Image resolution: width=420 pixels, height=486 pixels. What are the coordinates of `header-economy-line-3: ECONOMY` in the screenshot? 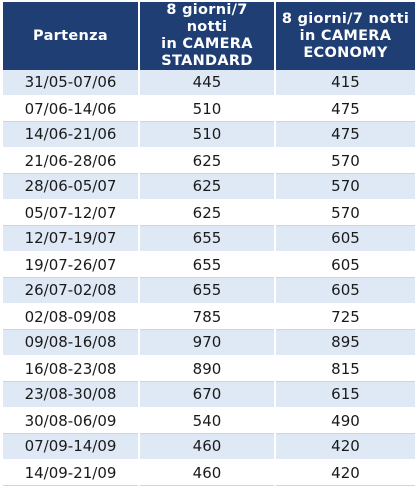 It's located at (345, 52).